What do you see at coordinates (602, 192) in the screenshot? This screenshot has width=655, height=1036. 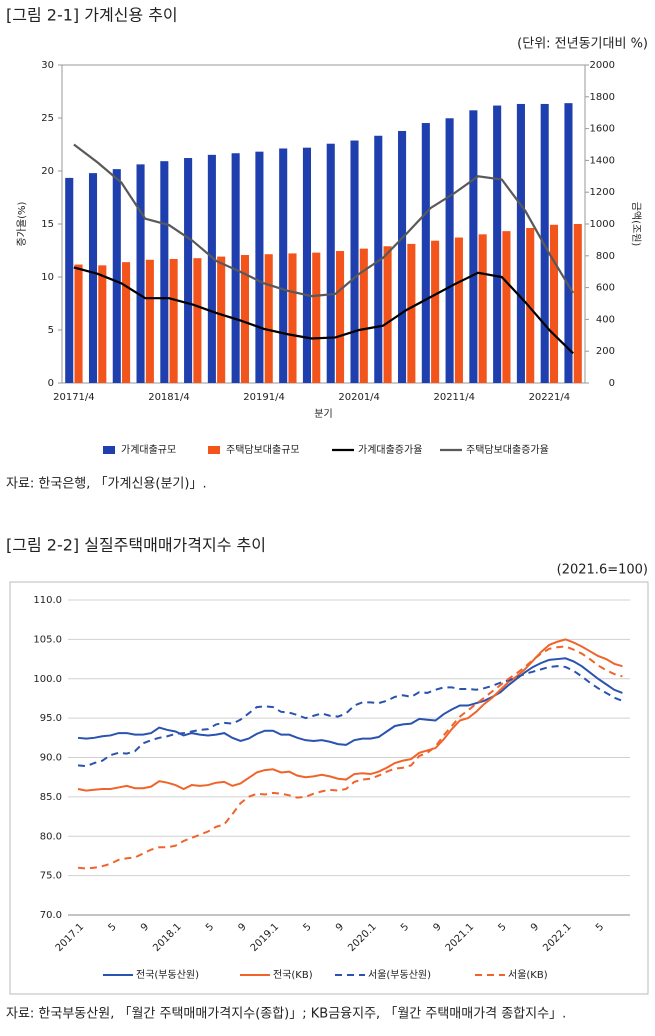 I see `y2-tick-label: 1200` at bounding box center [602, 192].